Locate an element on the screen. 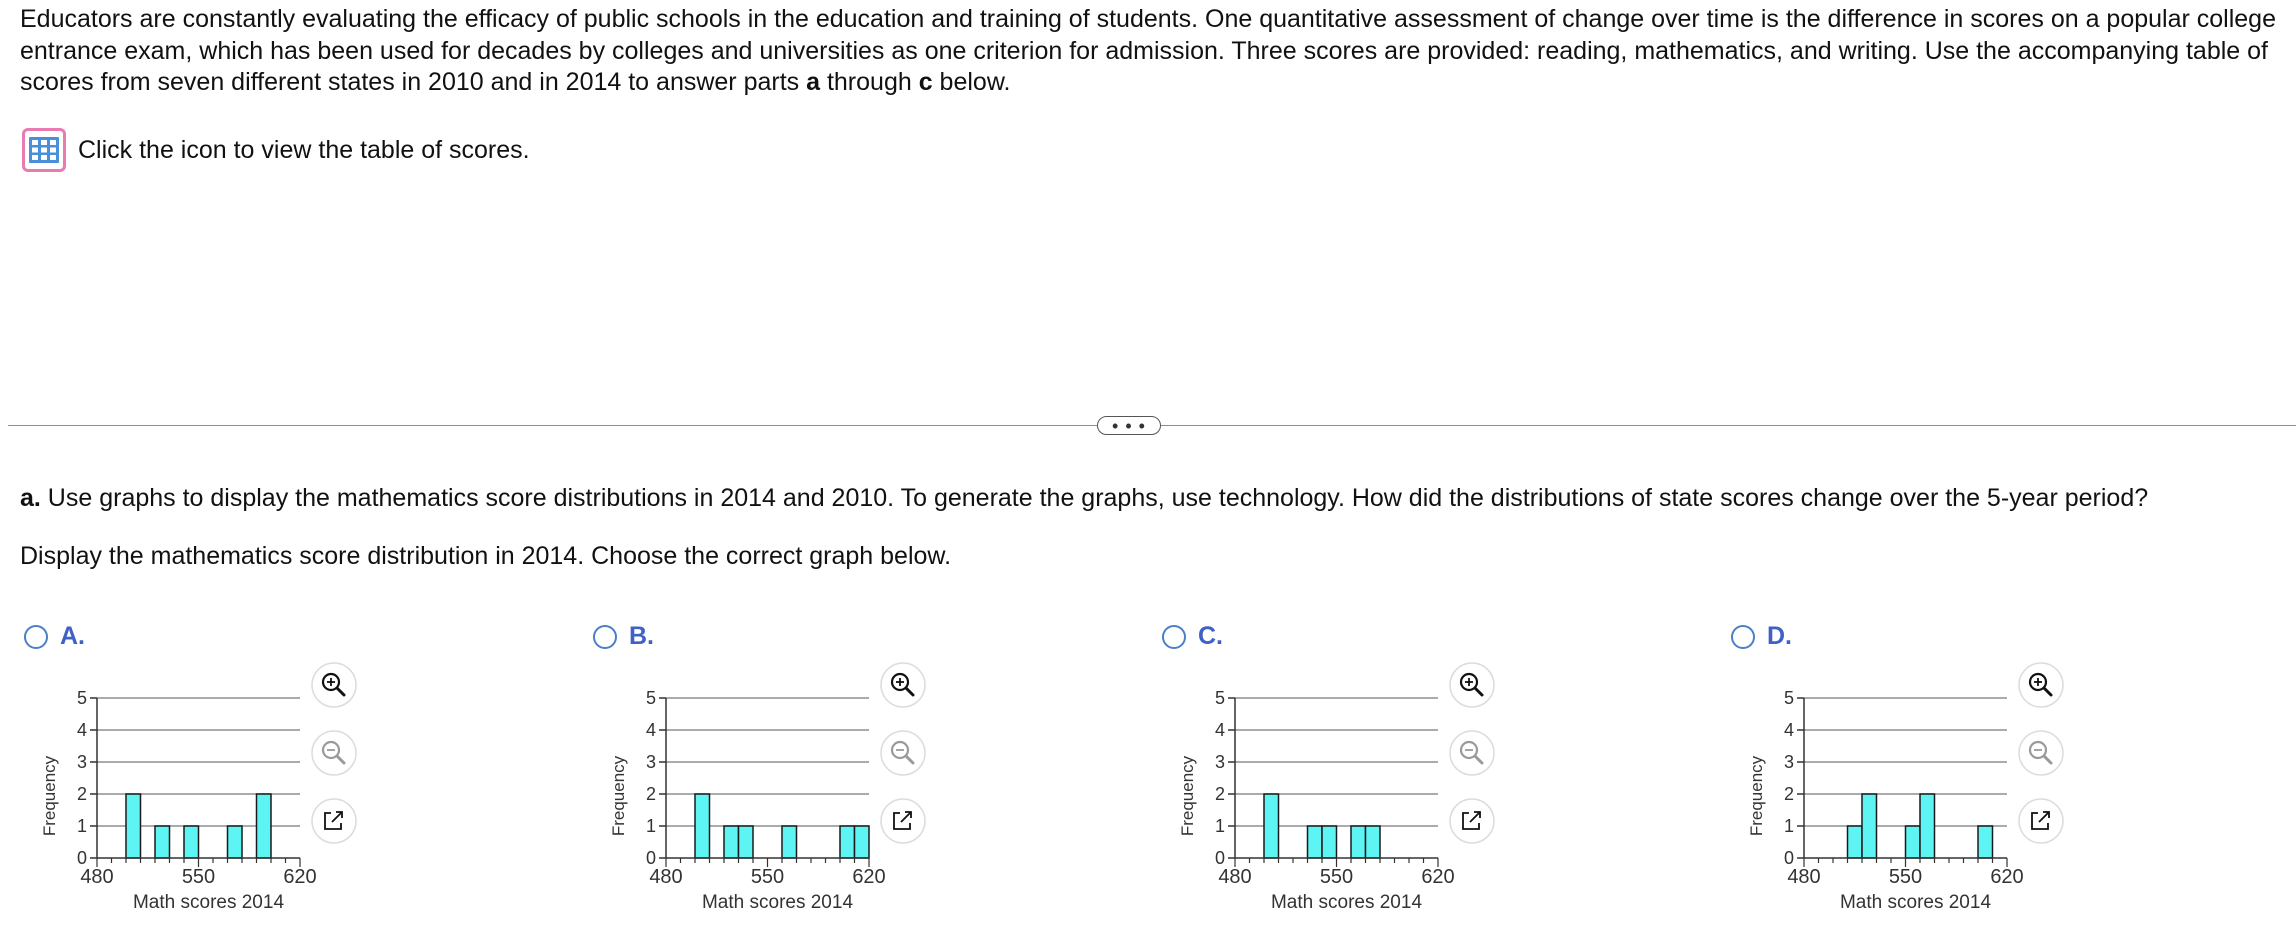  option-d-letter: D. is located at coordinates (1779, 636).